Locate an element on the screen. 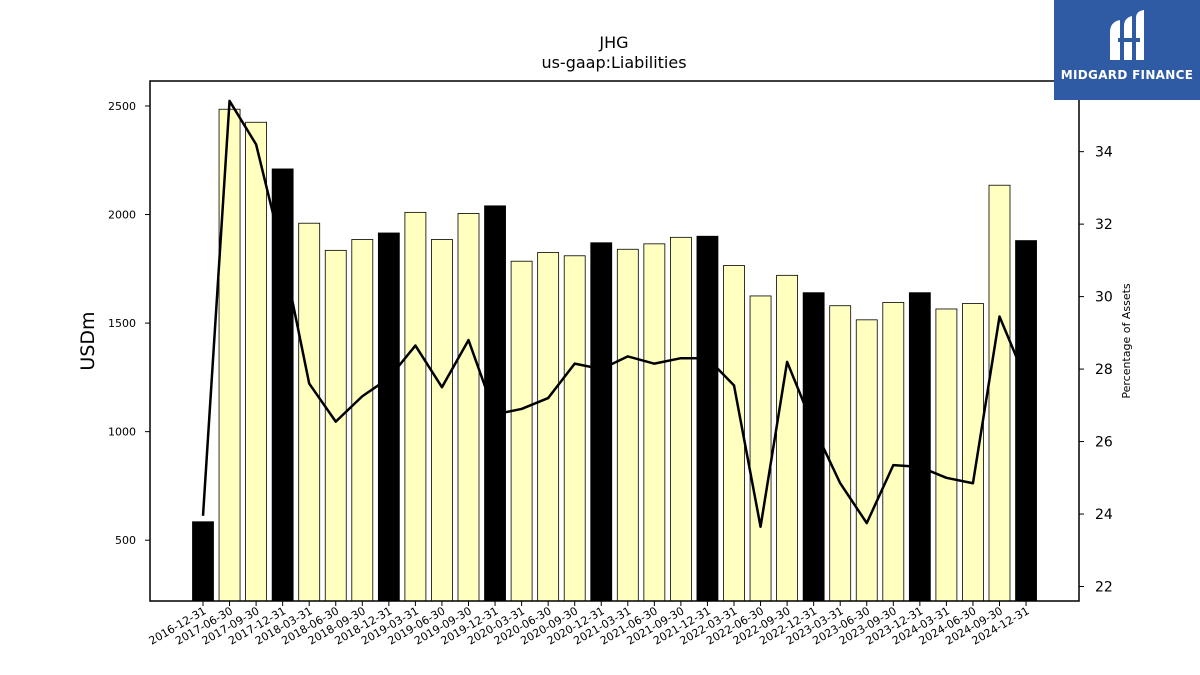 The image size is (1200, 675). logo-text: MIDGARD FINANCE is located at coordinates (1127, 75).